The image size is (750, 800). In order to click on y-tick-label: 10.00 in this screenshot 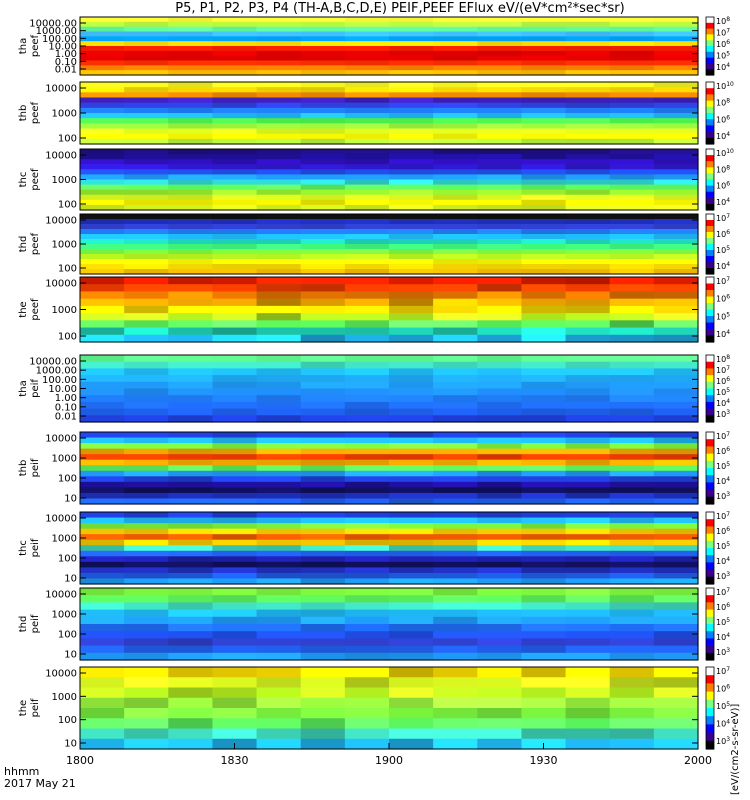, I will do `click(62, 47)`.